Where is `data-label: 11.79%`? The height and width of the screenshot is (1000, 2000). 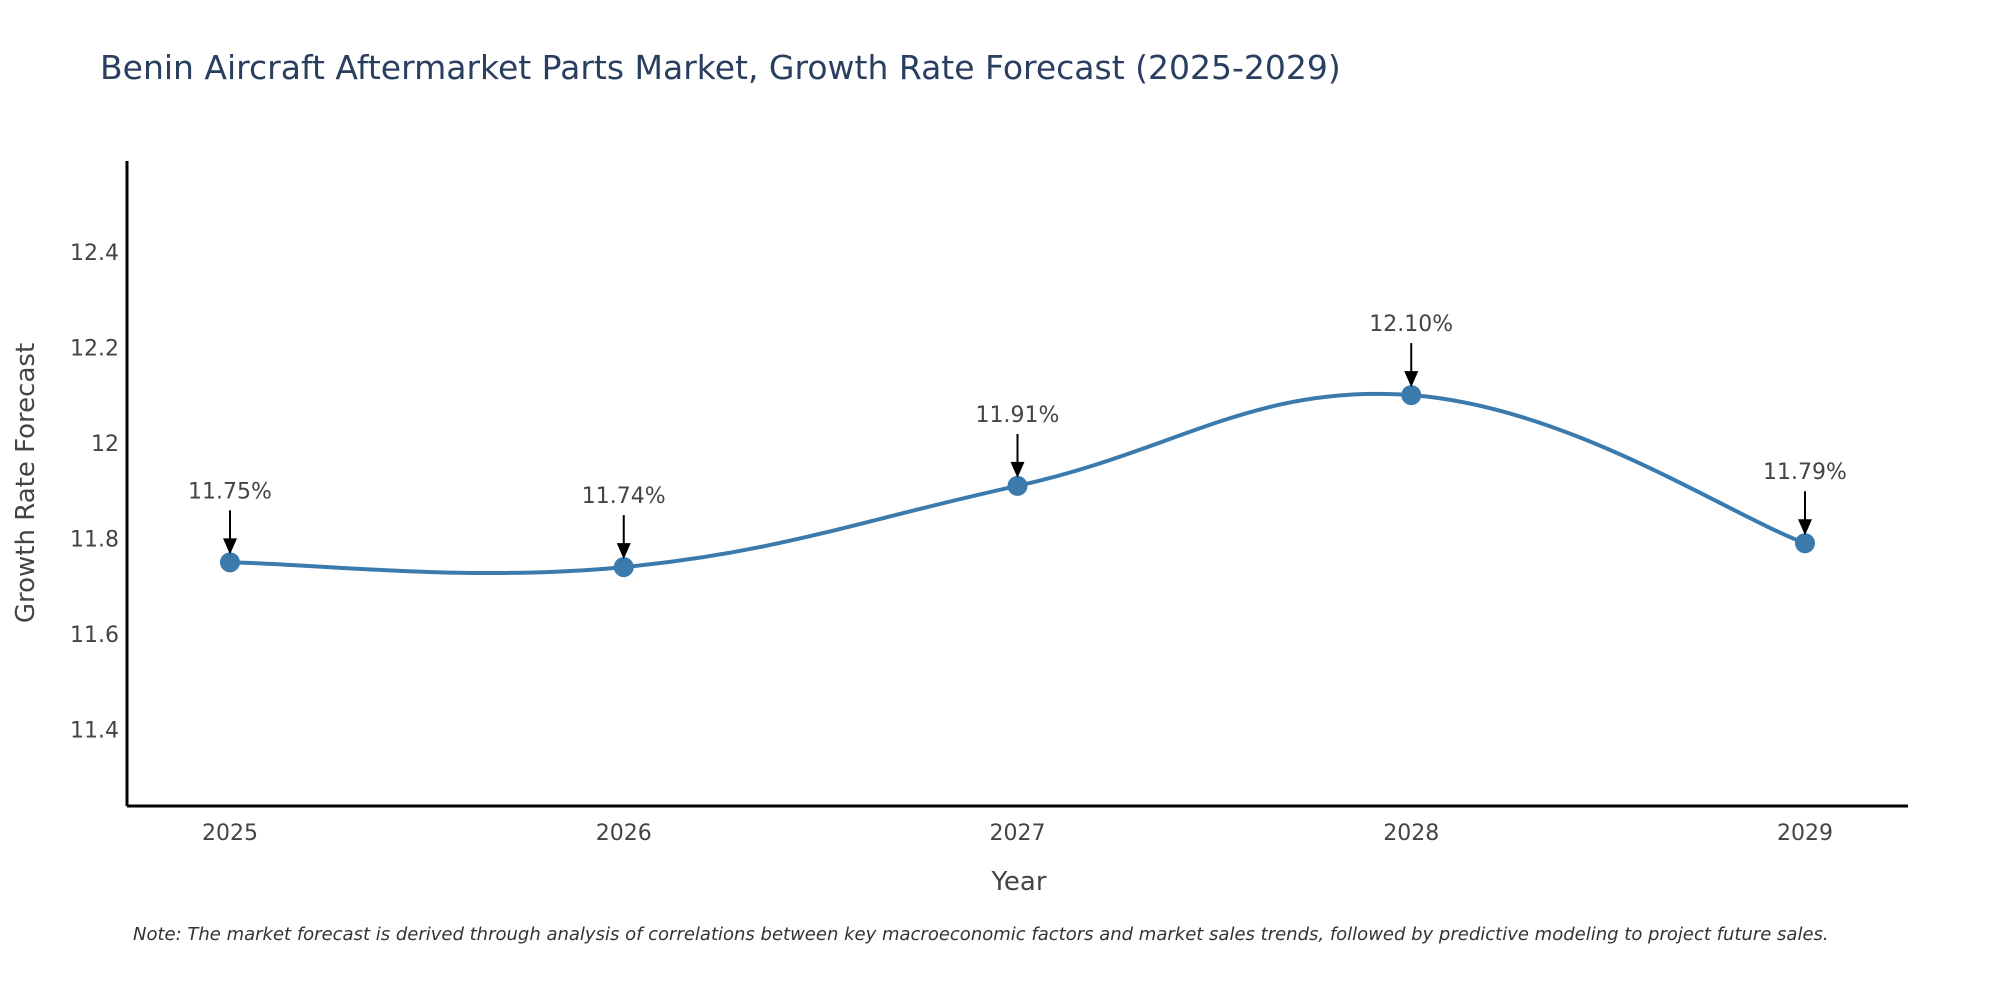
data-label: 11.79% is located at coordinates (1805, 472).